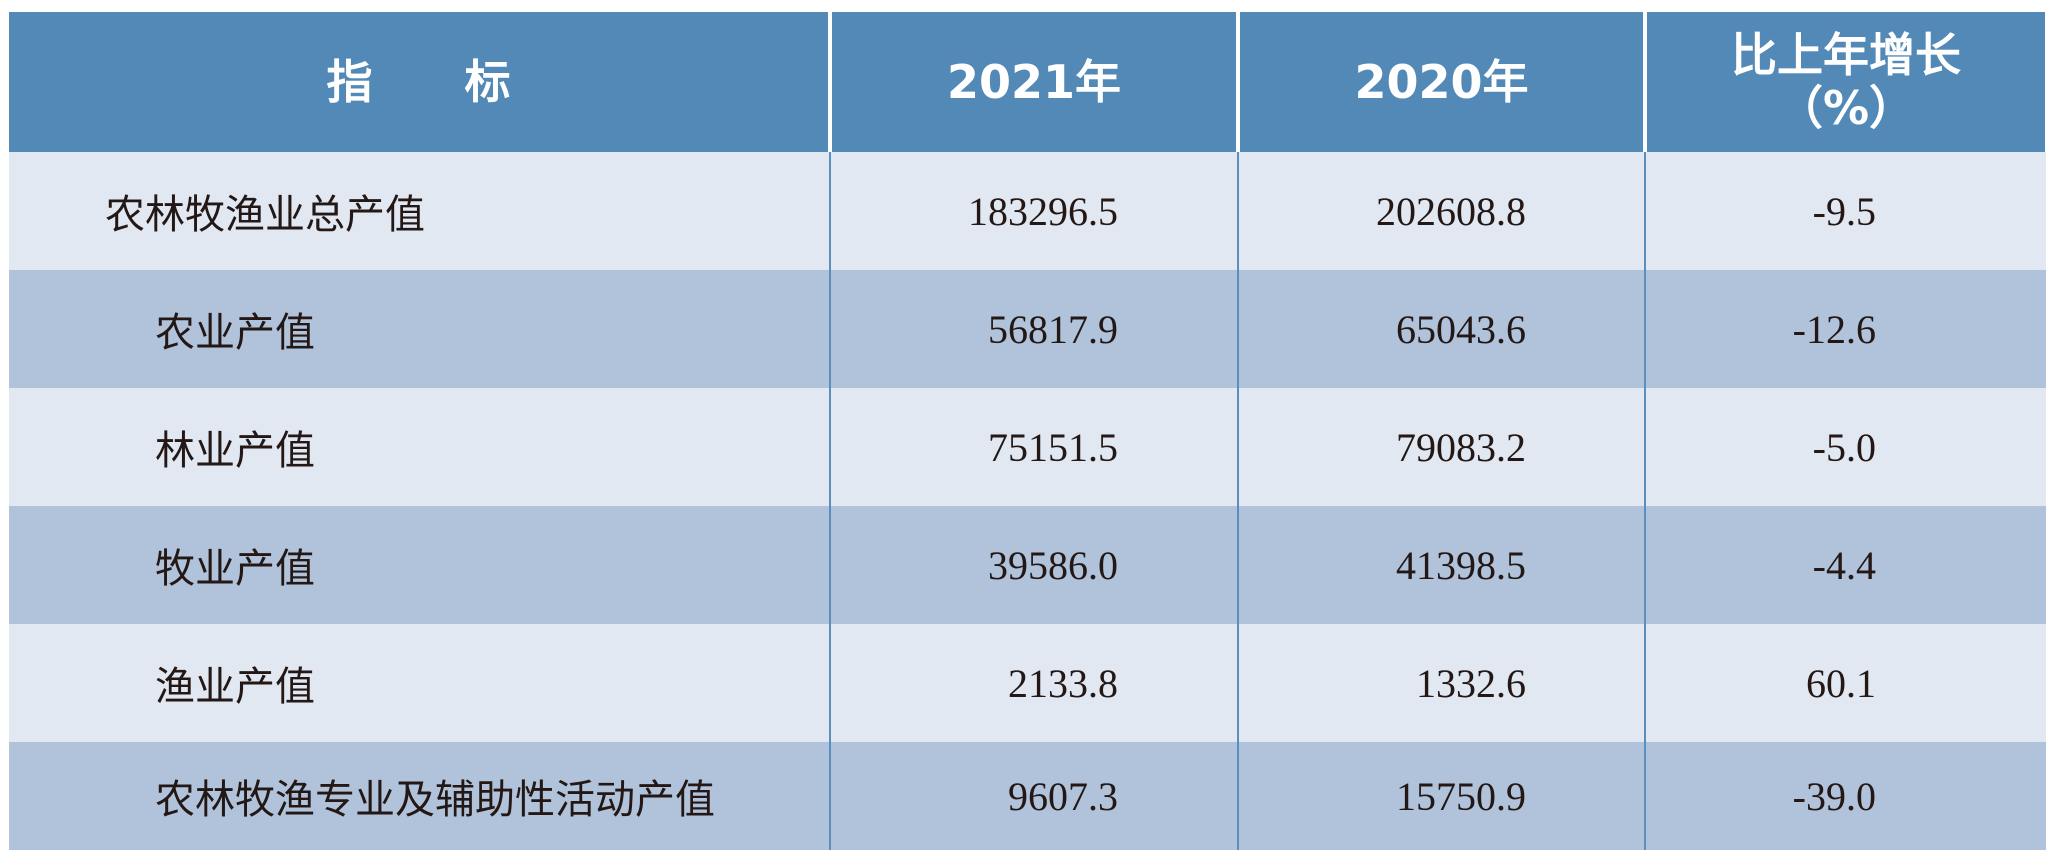 The width and height of the screenshot is (2054, 850). What do you see at coordinates (1841, 683) in the screenshot?
I see `value-cell: 60.1` at bounding box center [1841, 683].